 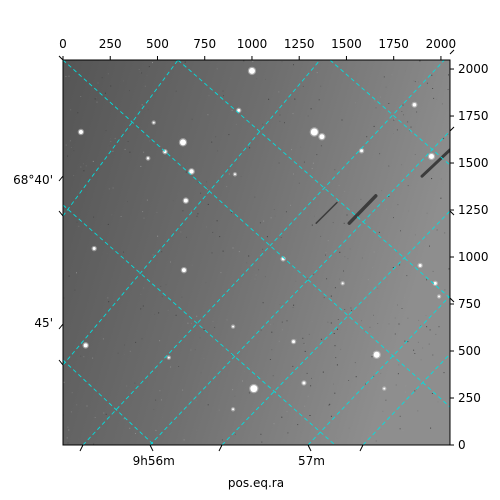 What do you see at coordinates (435, 163) in the screenshot?
I see `satellite-streak` at bounding box center [435, 163].